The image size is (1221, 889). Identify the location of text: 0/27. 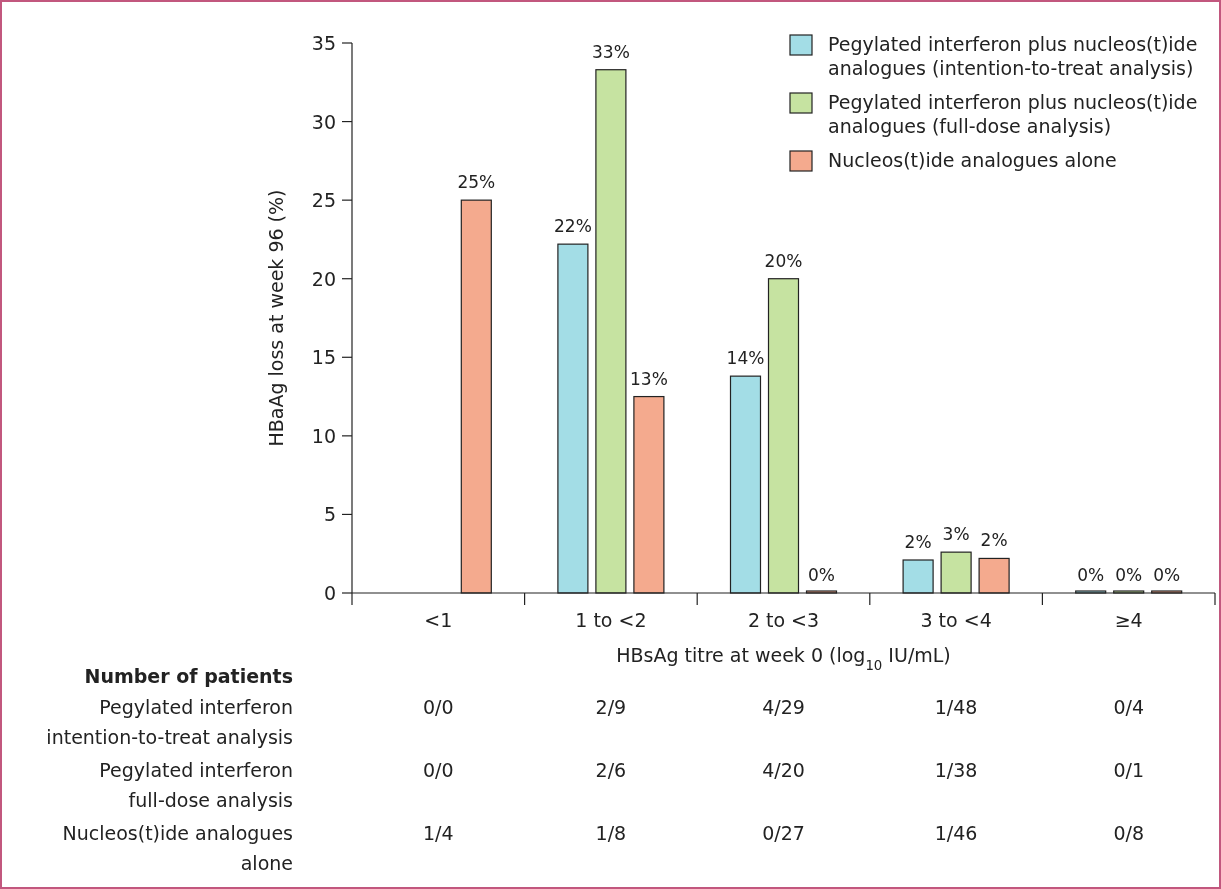
(783, 833).